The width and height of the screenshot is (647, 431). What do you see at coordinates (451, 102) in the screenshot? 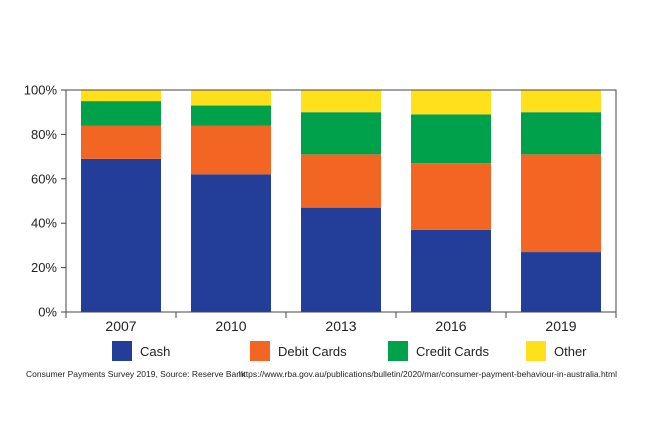
I see `bar-other-2016` at bounding box center [451, 102].